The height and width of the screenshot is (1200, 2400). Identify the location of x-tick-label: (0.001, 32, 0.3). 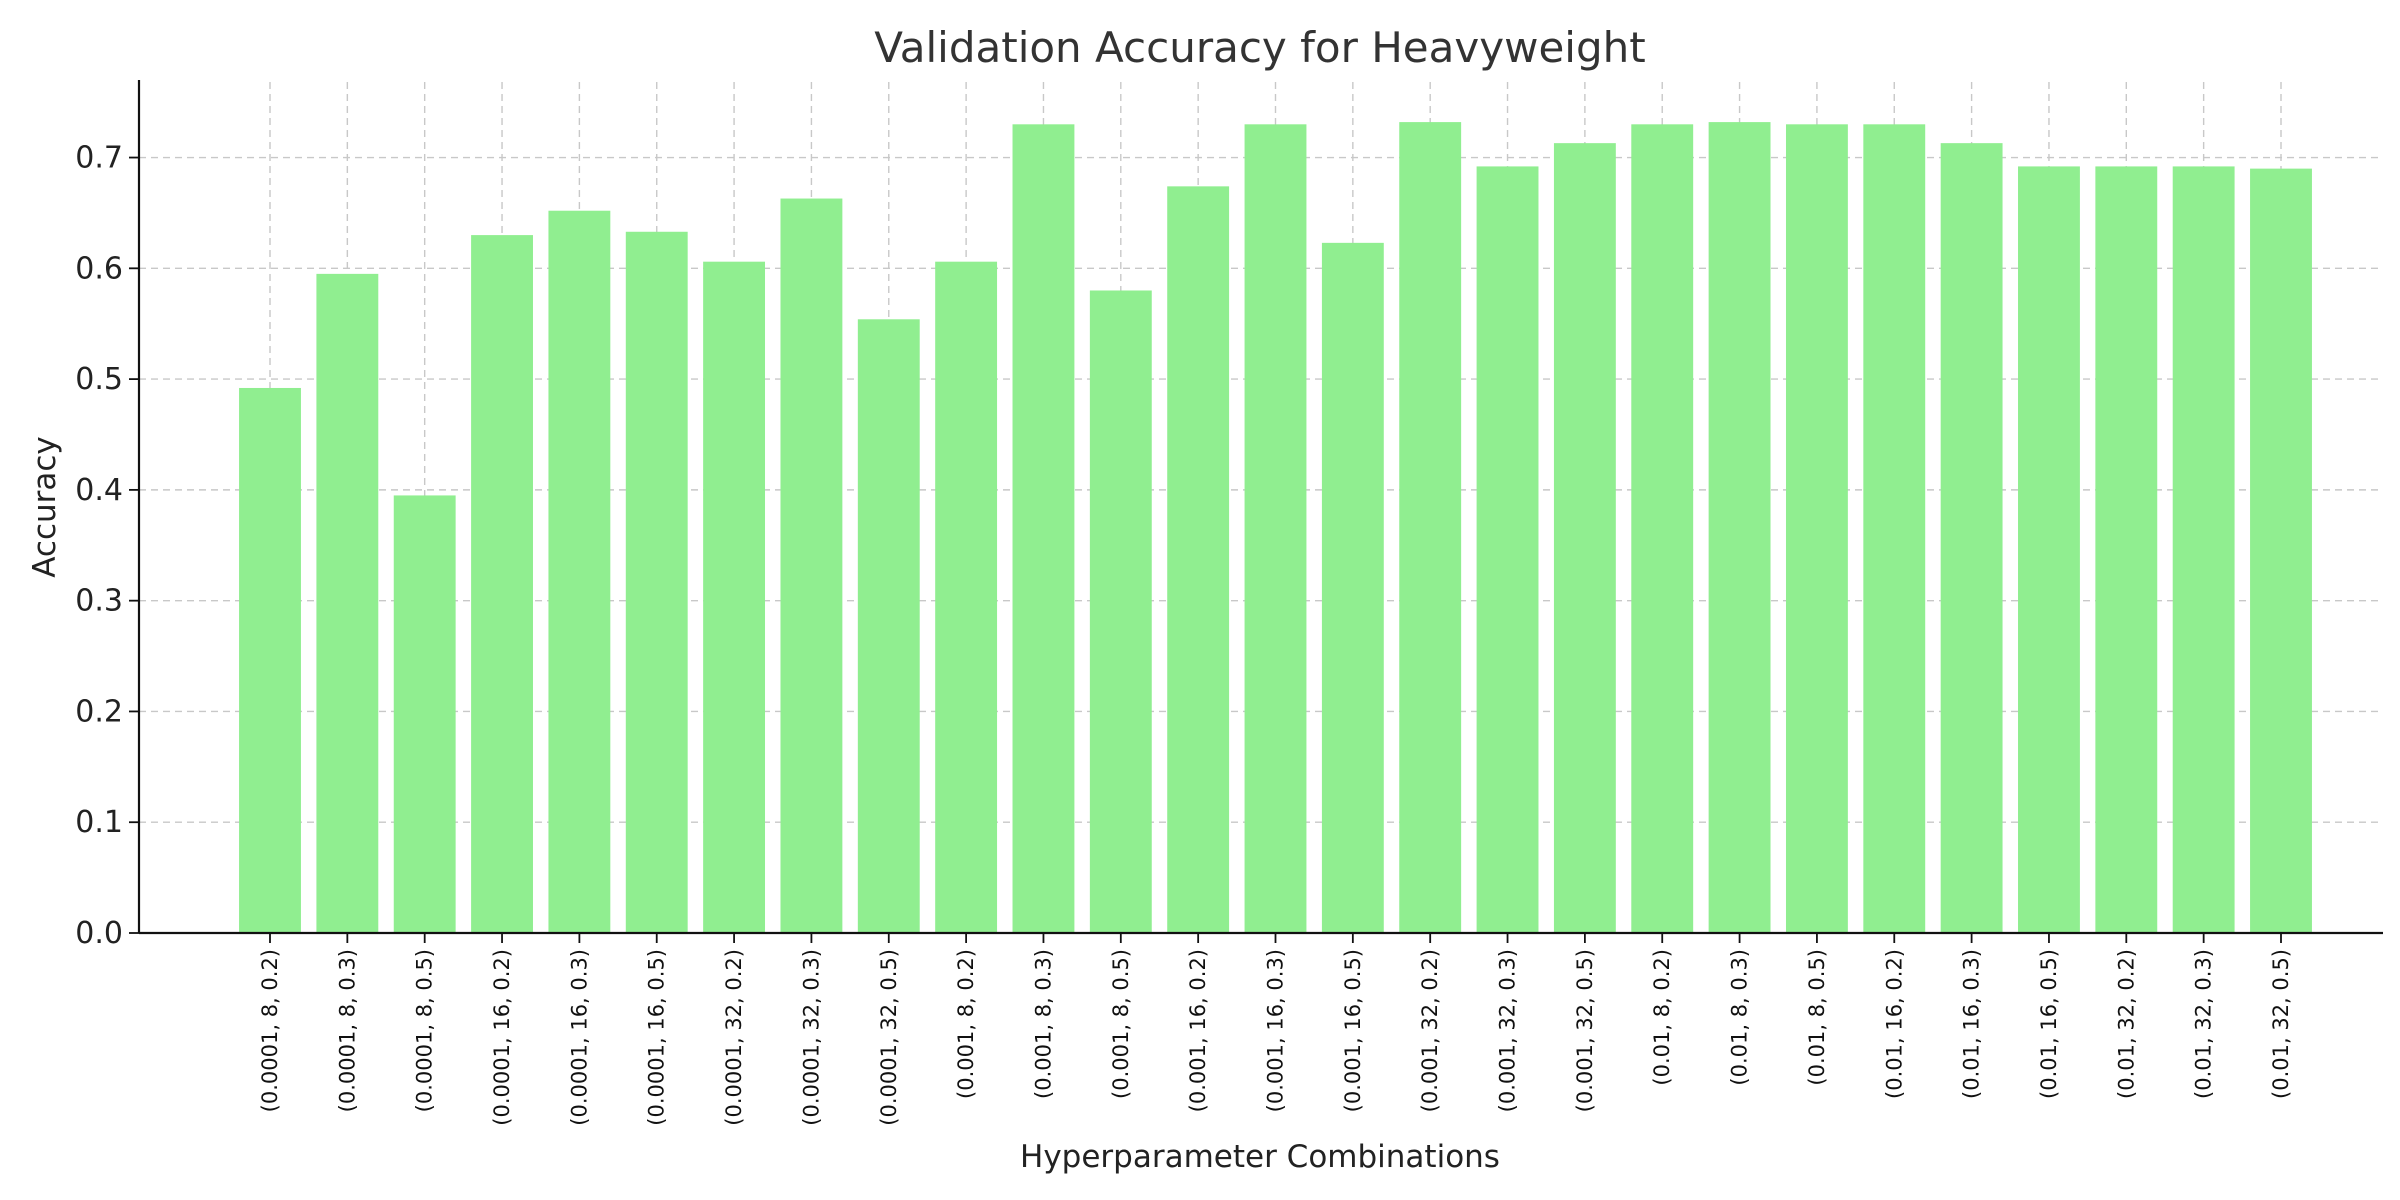
(1508, 1030).